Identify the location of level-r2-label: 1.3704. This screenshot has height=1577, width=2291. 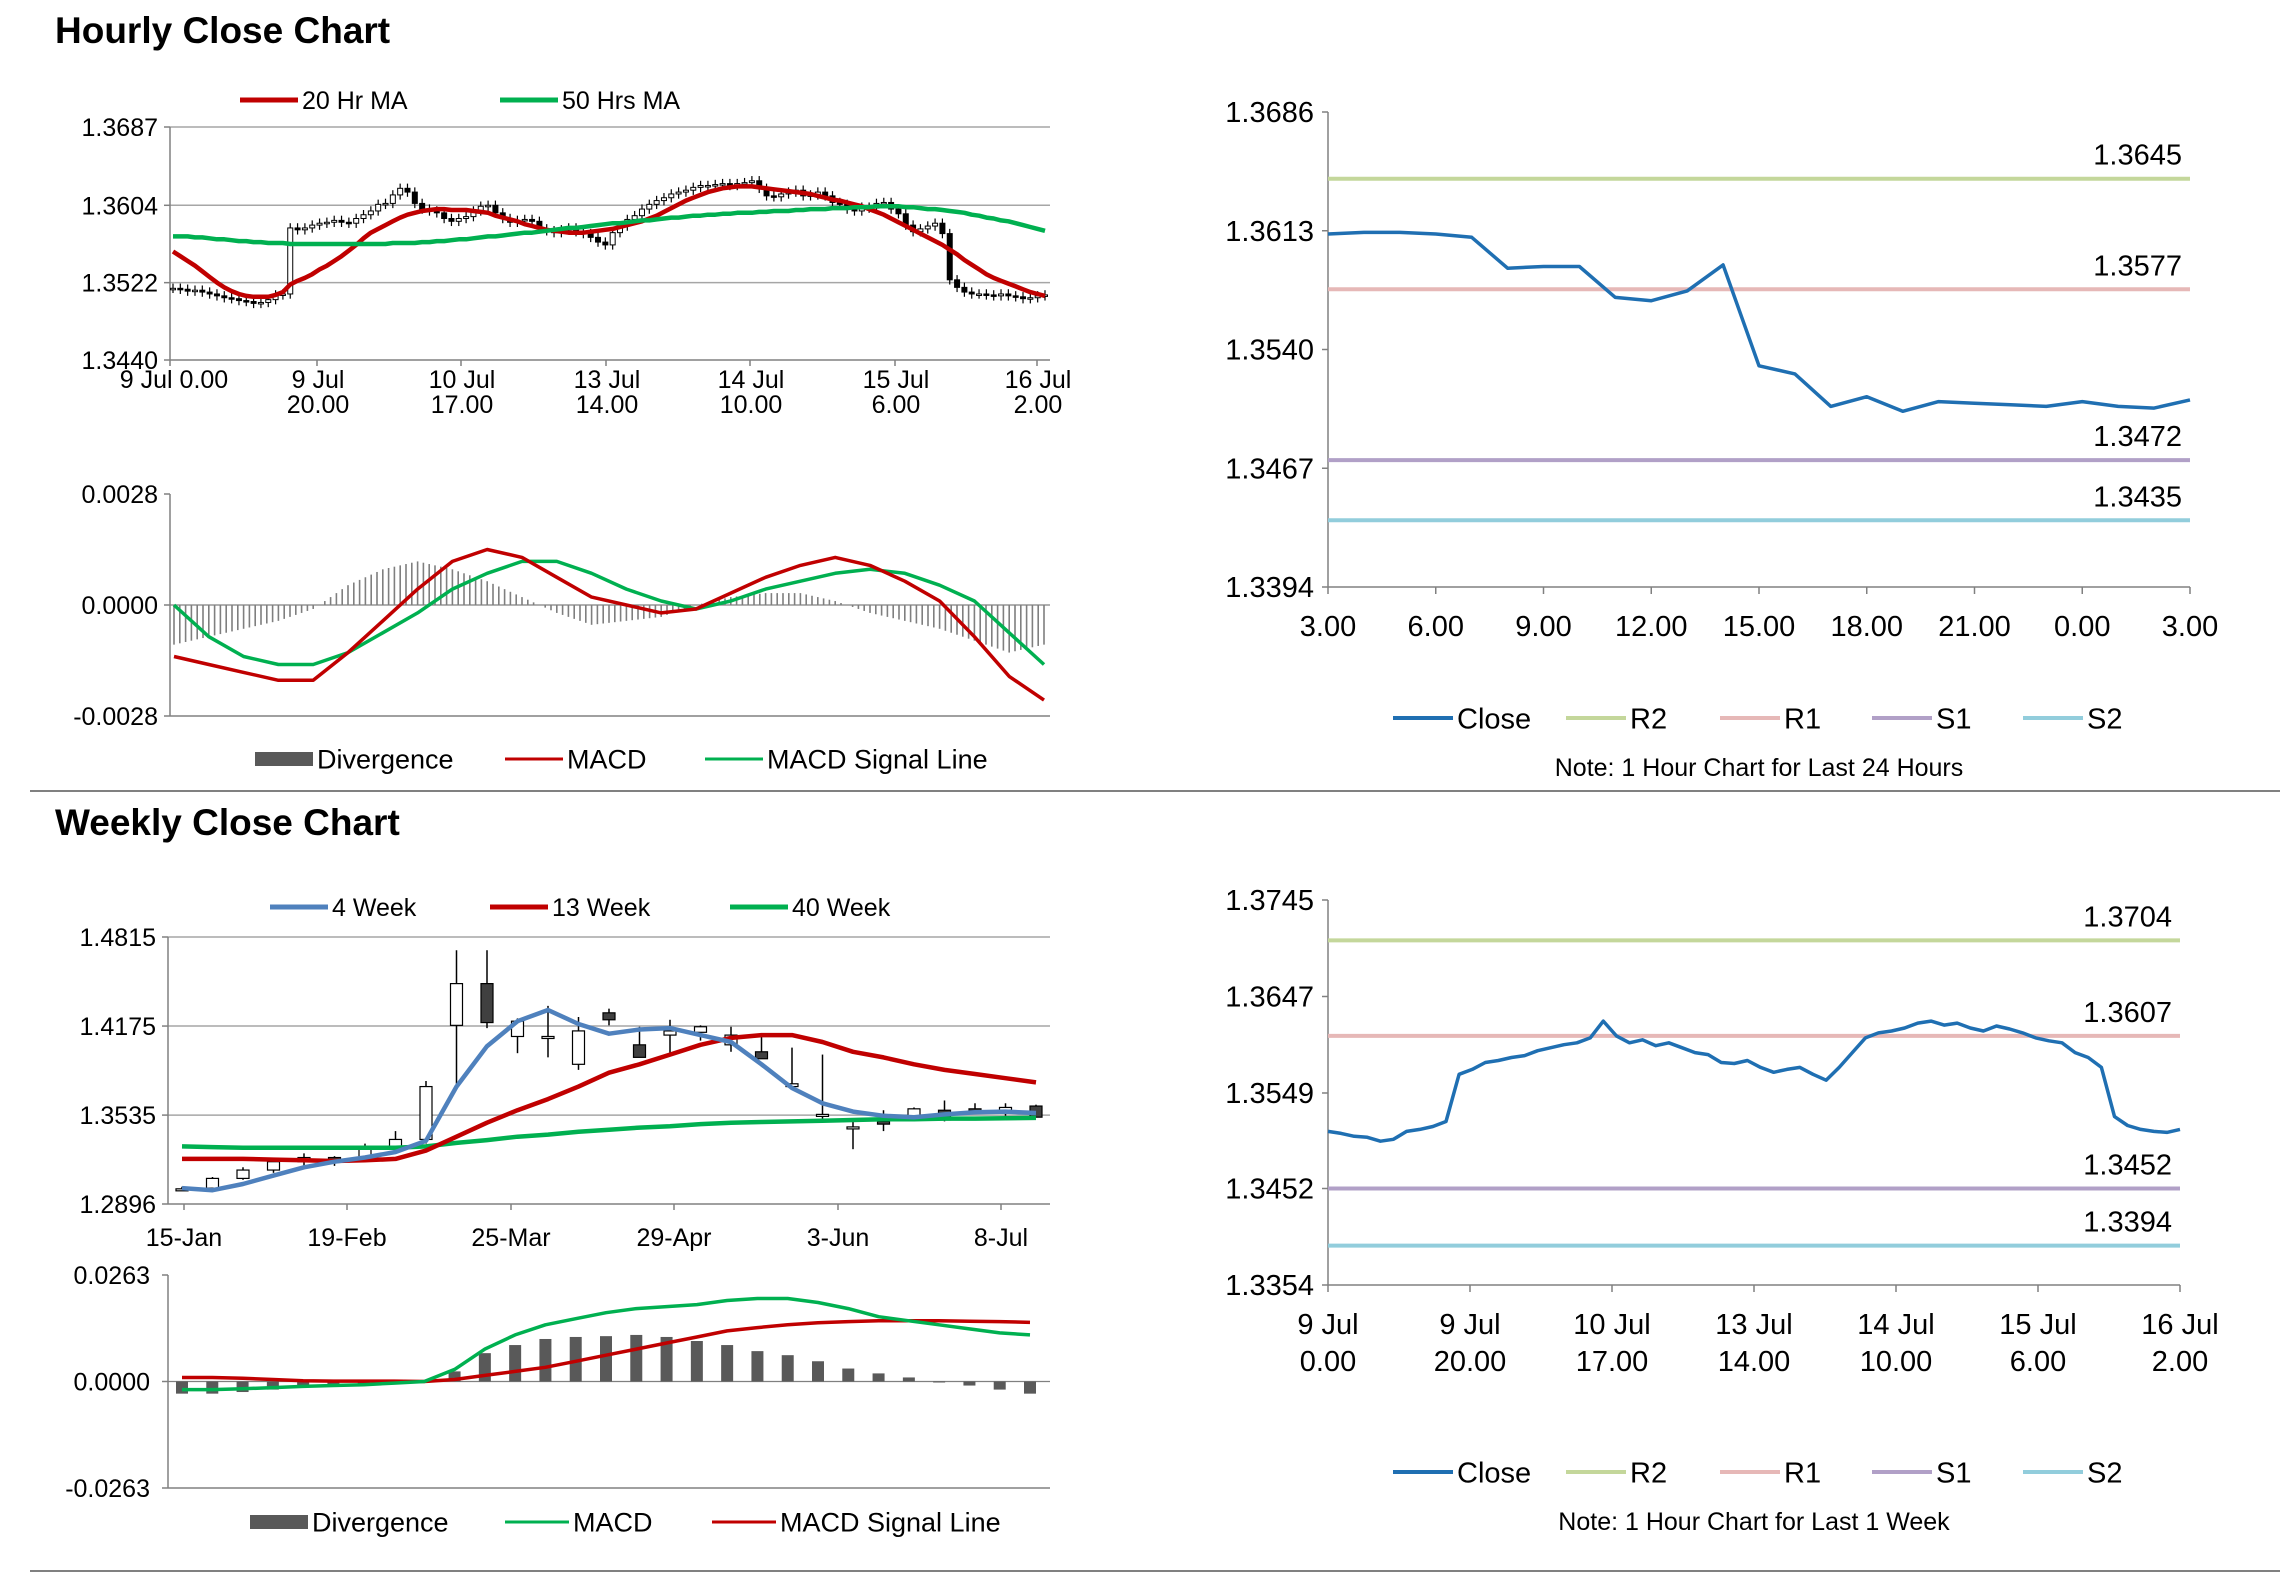
(2127, 917).